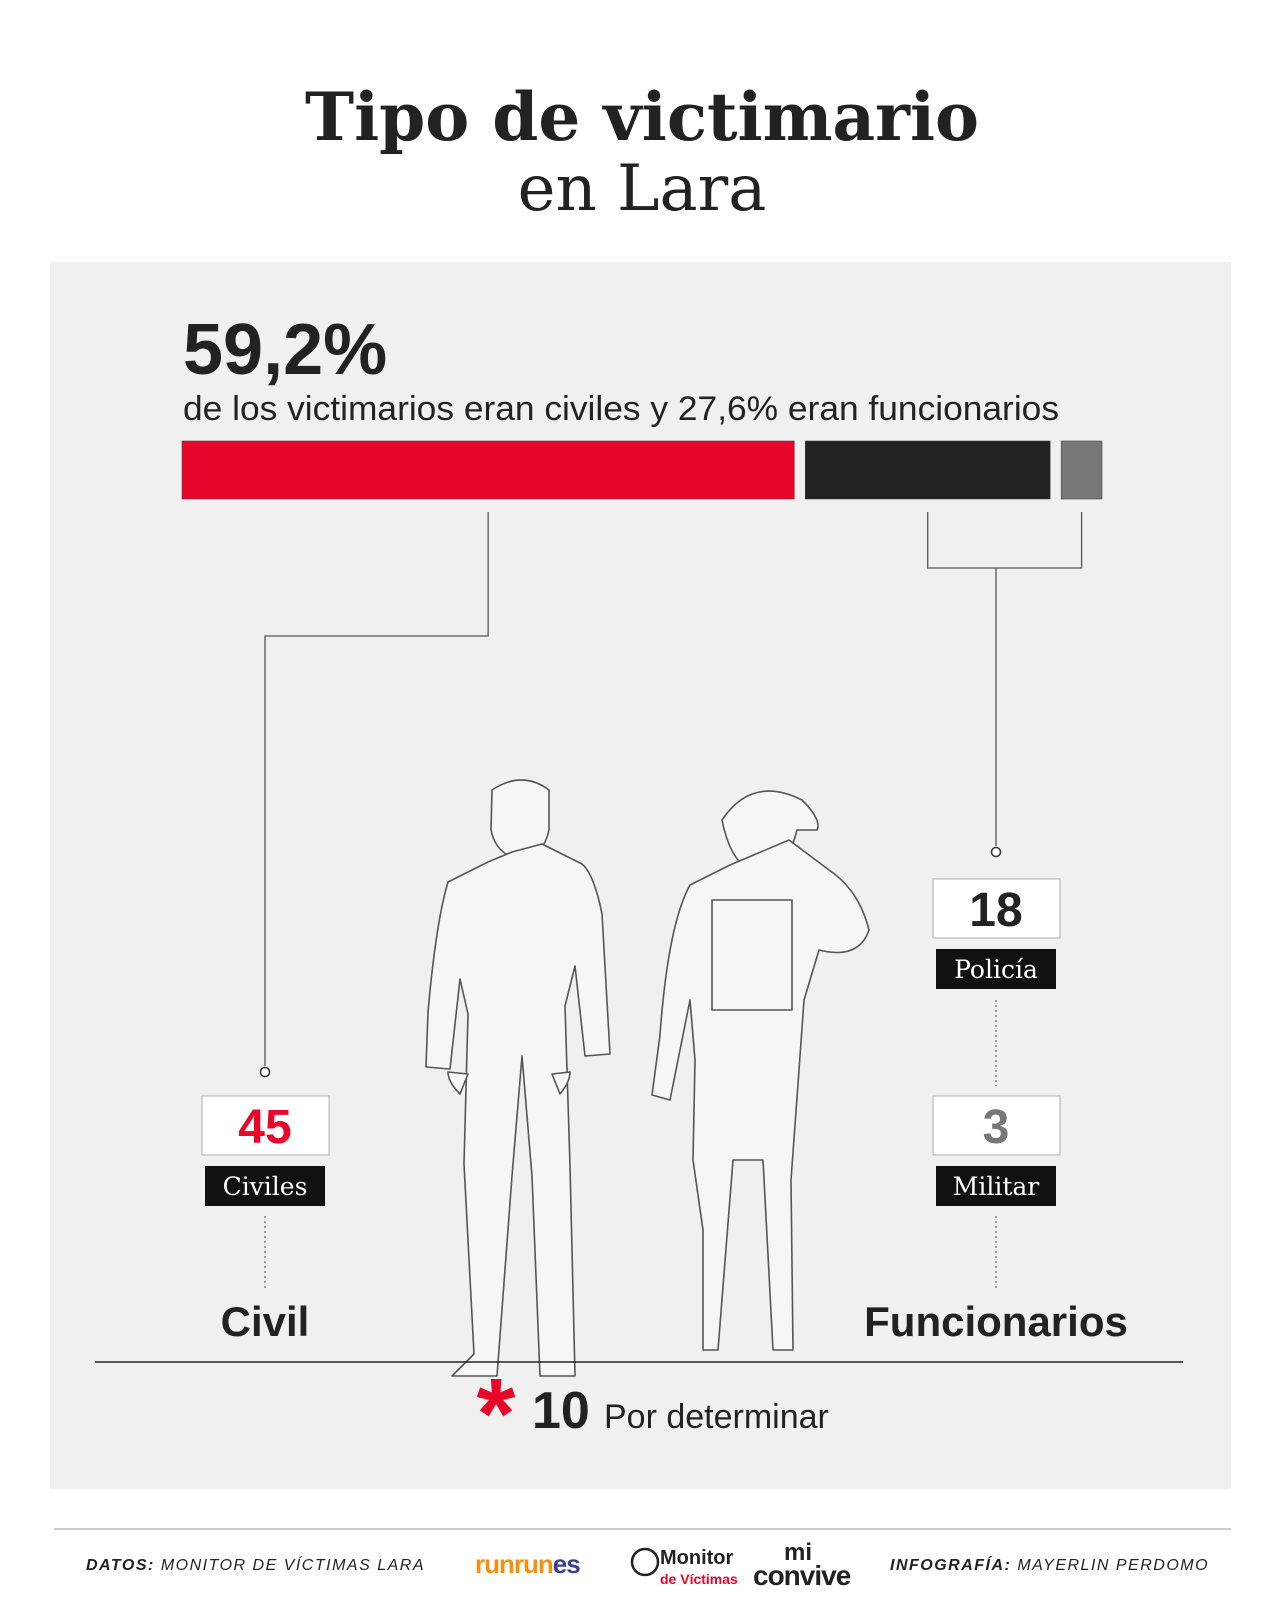 This screenshot has height=1600, width=1280. I want to click on logo-text: convive, so click(802, 1575).